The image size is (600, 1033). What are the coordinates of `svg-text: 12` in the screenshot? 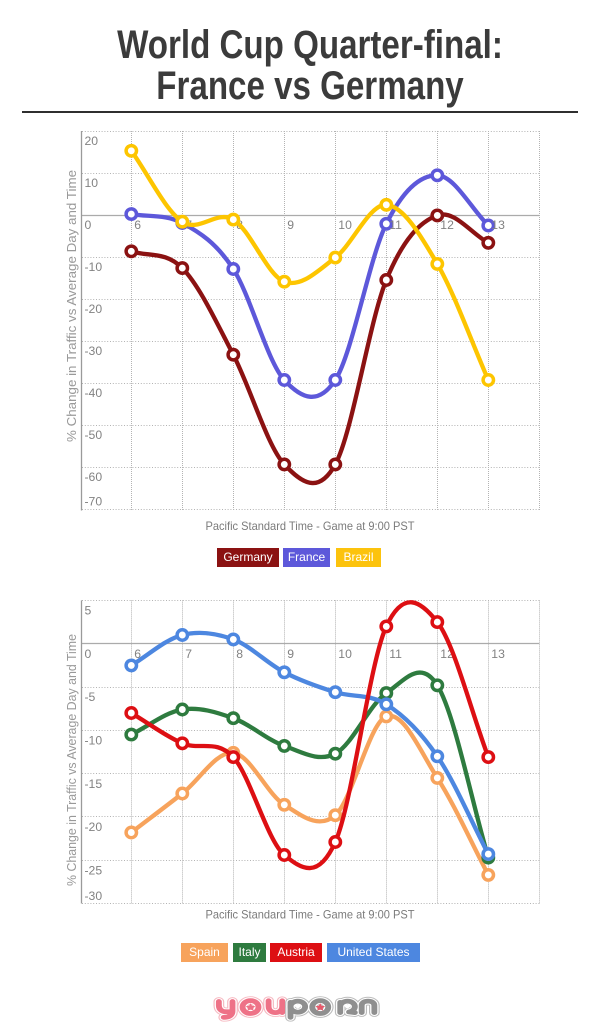 It's located at (447, 225).